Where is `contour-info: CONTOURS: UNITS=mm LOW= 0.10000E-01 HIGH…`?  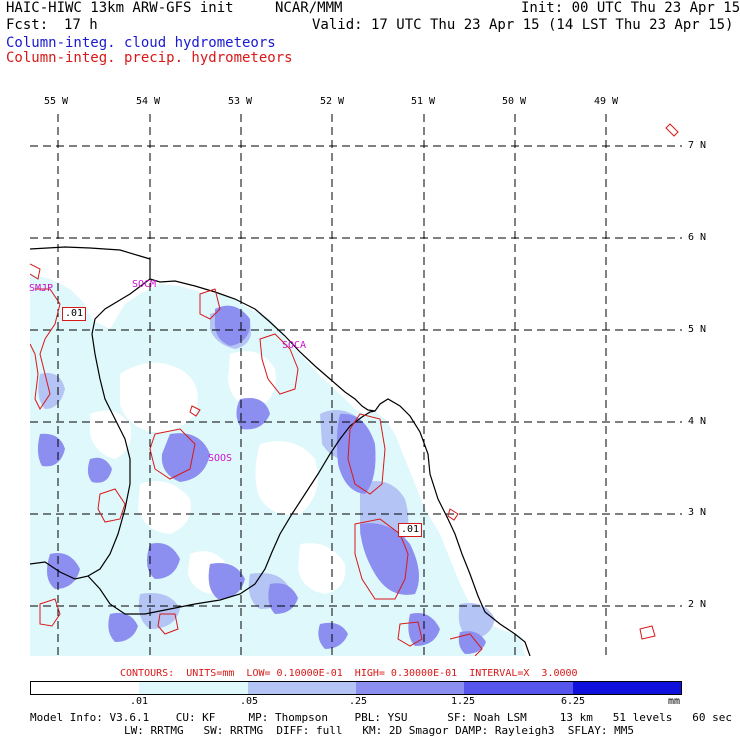 contour-info: CONTOURS: UNITS=mm LOW= 0.10000E-01 HIGH… is located at coordinates (349, 673).